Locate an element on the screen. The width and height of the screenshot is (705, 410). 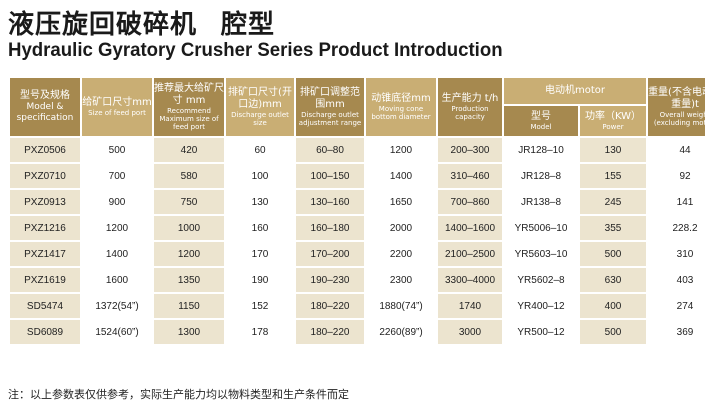
cell-motor-power: 245 is located at coordinates (613, 202).